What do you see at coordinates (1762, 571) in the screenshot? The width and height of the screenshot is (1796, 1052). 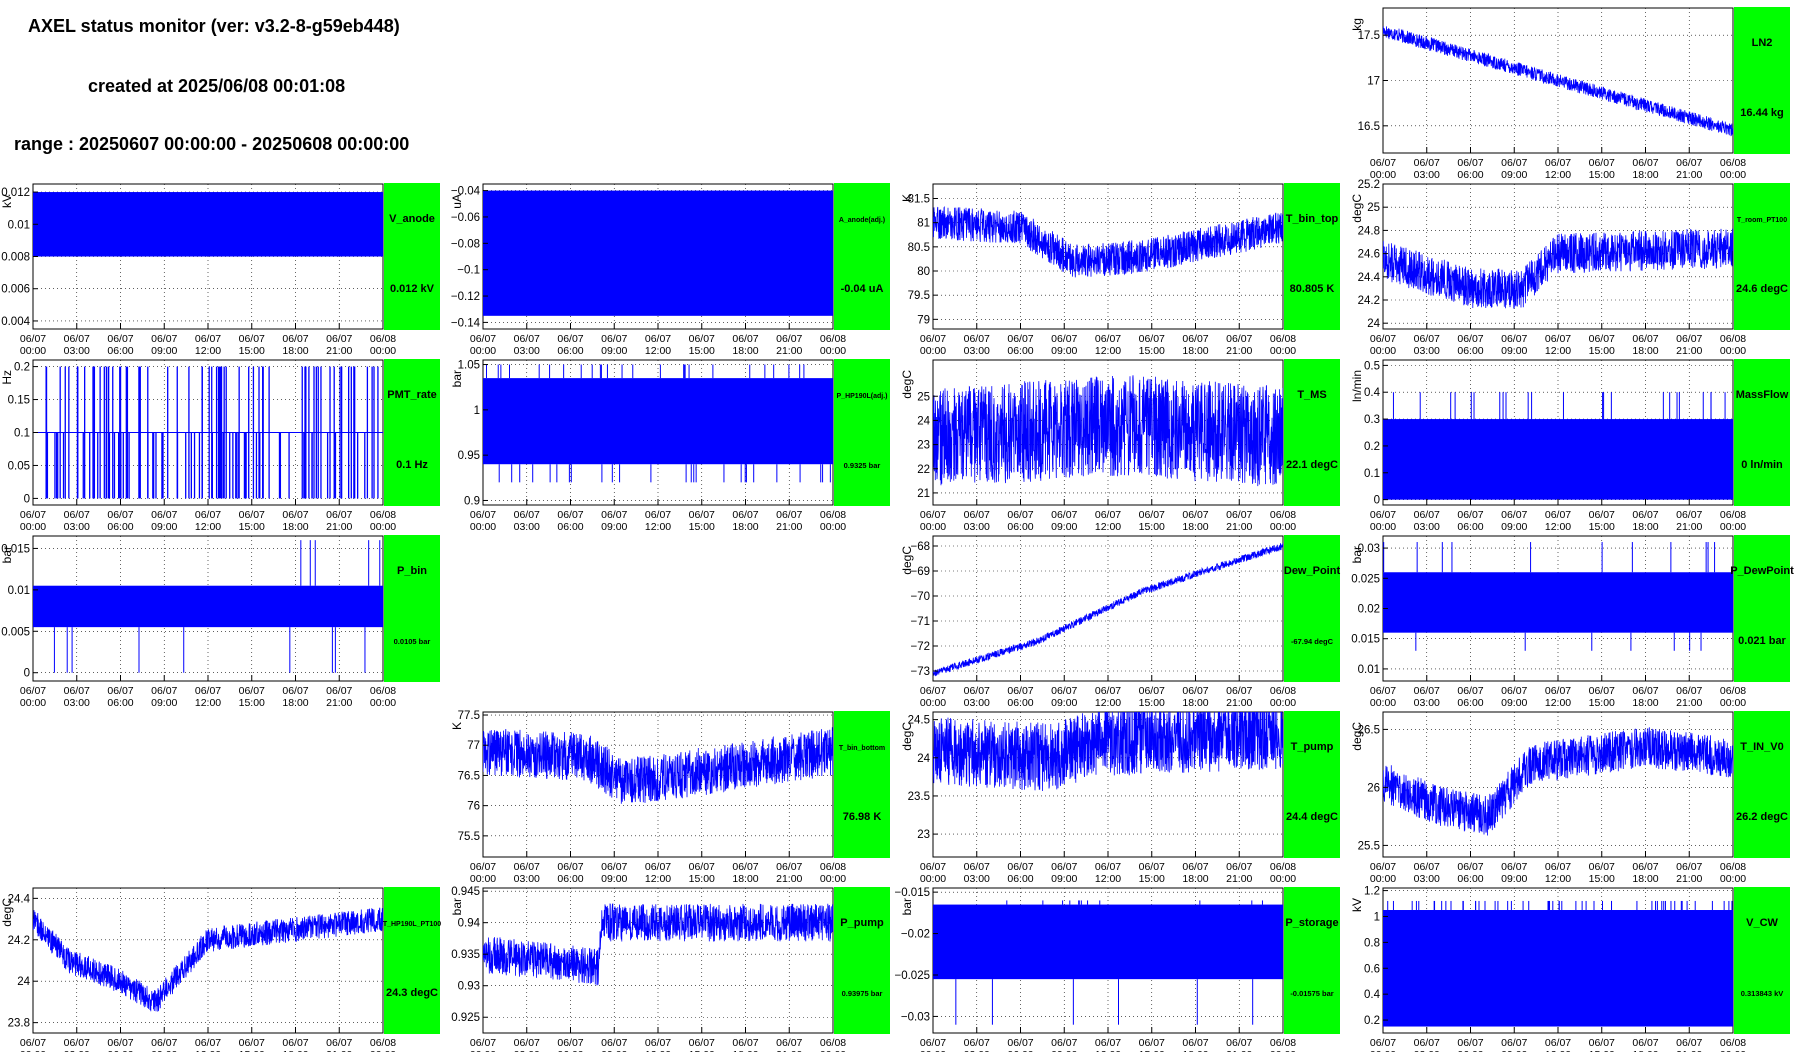 I see `status-name: P_DewPoint` at bounding box center [1762, 571].